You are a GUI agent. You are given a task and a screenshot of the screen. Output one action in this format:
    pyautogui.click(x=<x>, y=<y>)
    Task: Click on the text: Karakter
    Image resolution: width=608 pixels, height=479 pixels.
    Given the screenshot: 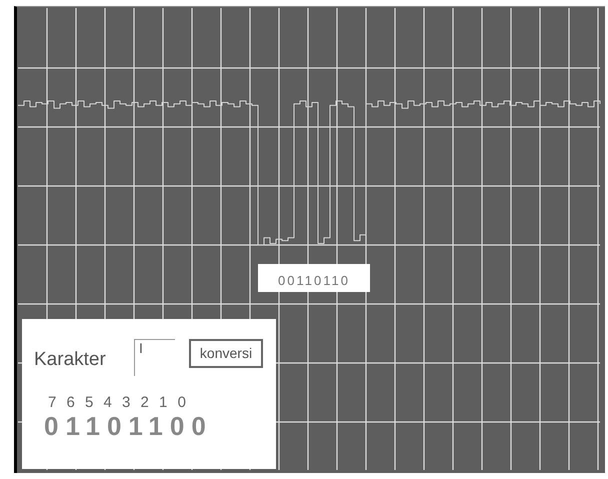 What is the action you would take?
    pyautogui.click(x=70, y=360)
    